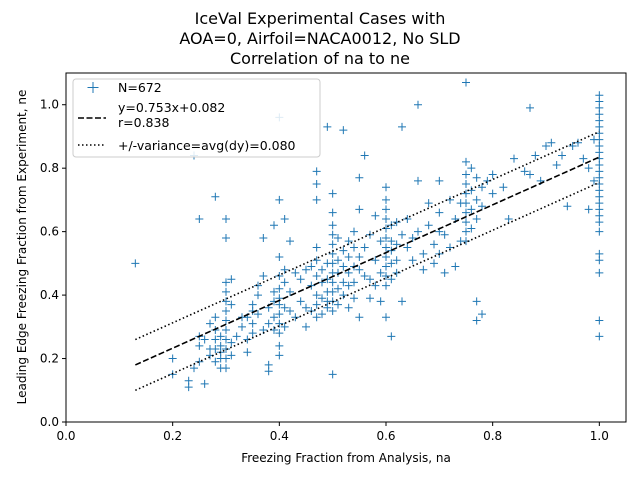 The image size is (640, 480). Describe the element at coordinates (319, 38) in the screenshot. I see `chart-title-line-2: AOA=0, Airfoil=NACA0012, No SLD` at that location.